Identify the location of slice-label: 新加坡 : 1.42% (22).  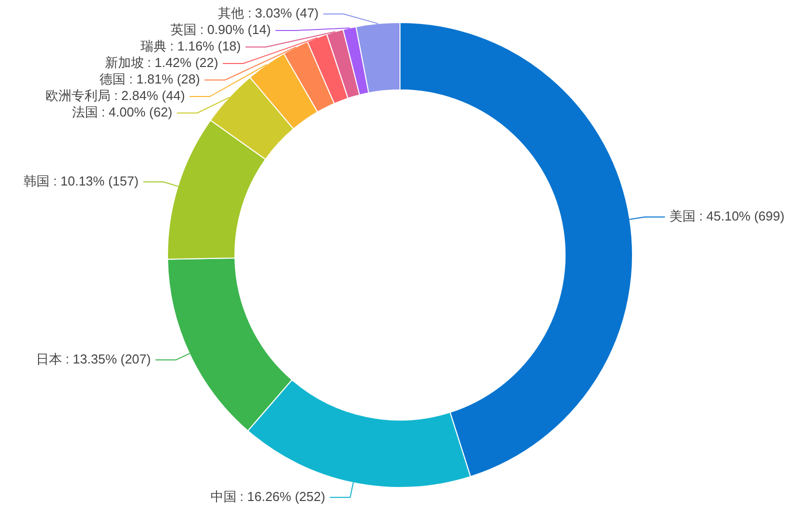
(161, 62).